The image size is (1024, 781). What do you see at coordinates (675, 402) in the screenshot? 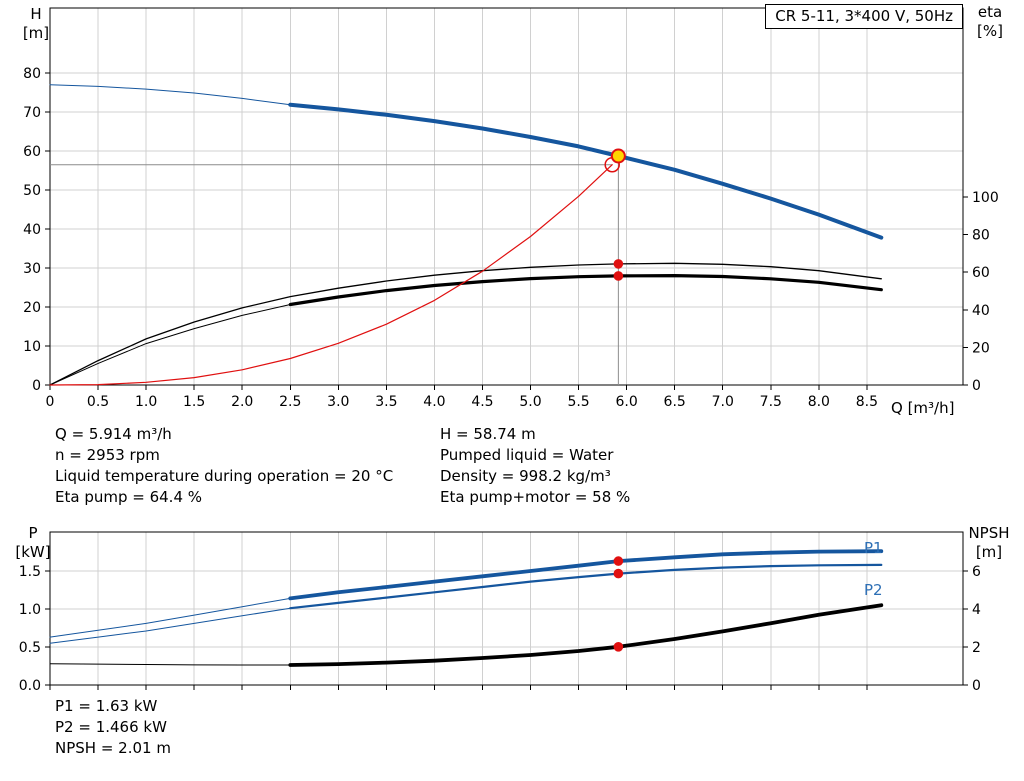
I see `svg-text: 6.5` at bounding box center [675, 402].